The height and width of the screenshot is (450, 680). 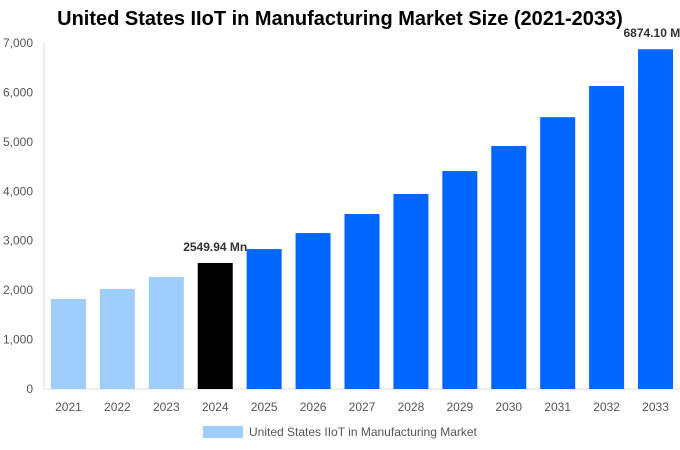 I want to click on bar-2024, so click(x=215, y=325).